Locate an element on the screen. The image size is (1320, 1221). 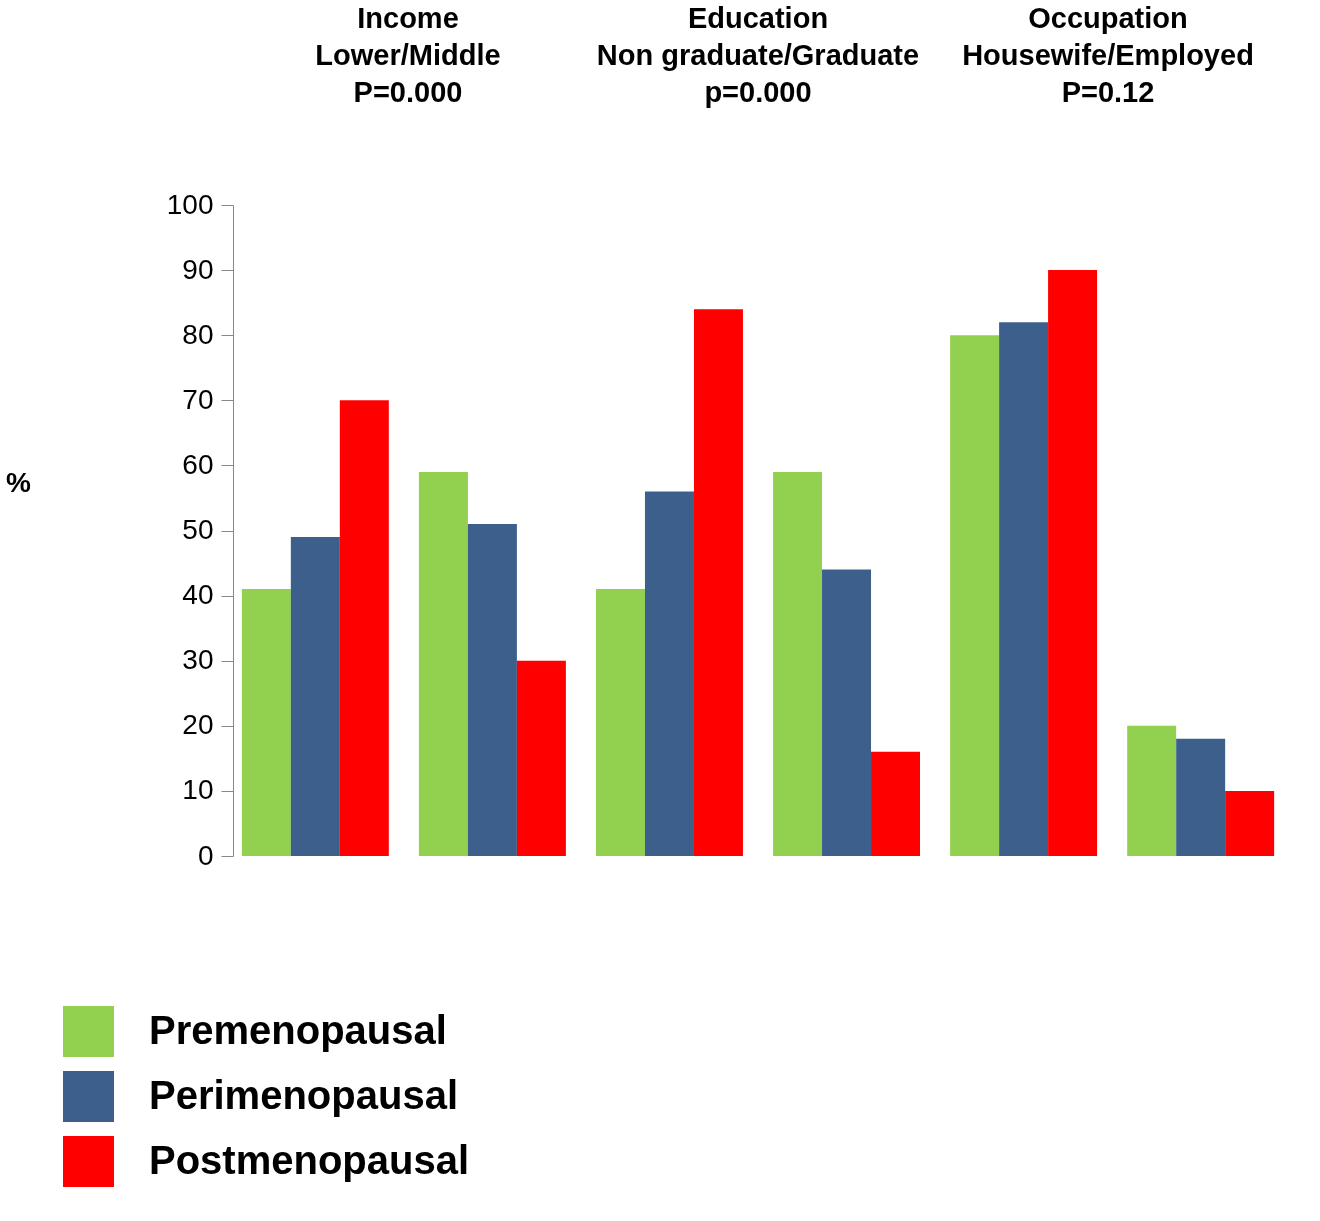
y-tick-label: 0 is located at coordinates (205, 855).